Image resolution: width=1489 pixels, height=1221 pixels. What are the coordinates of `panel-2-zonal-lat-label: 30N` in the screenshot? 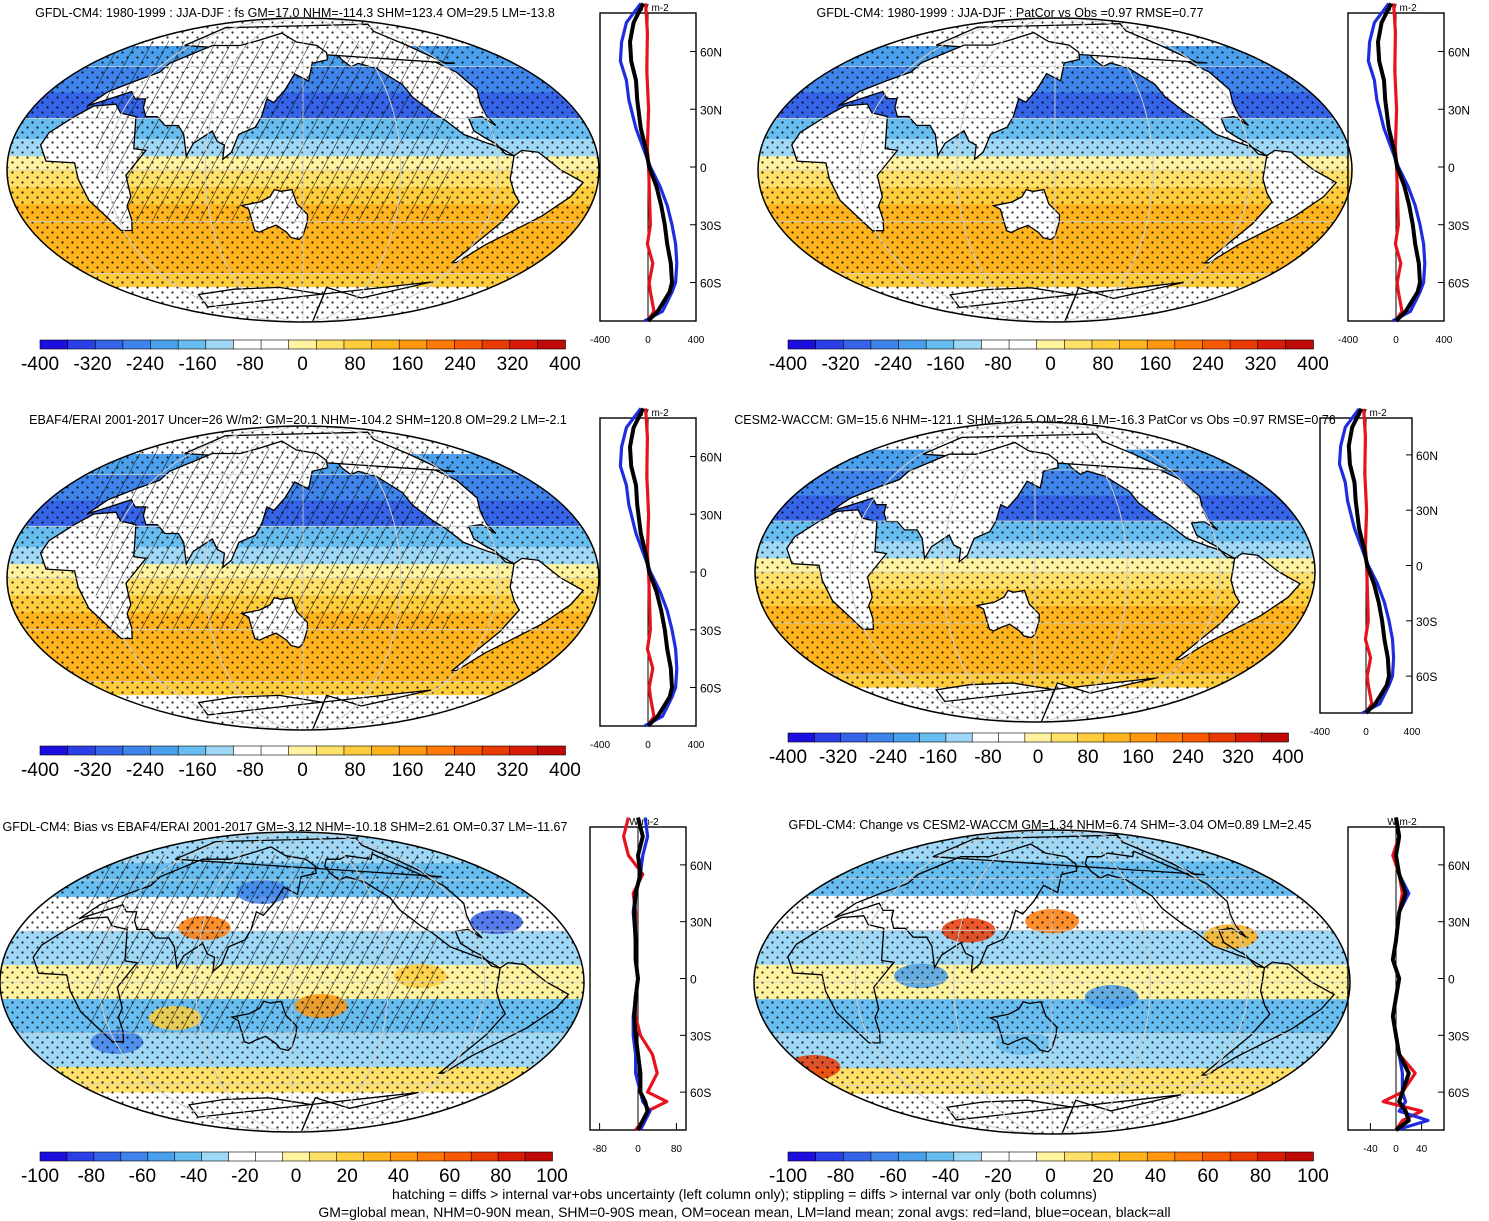 It's located at (1459, 110).